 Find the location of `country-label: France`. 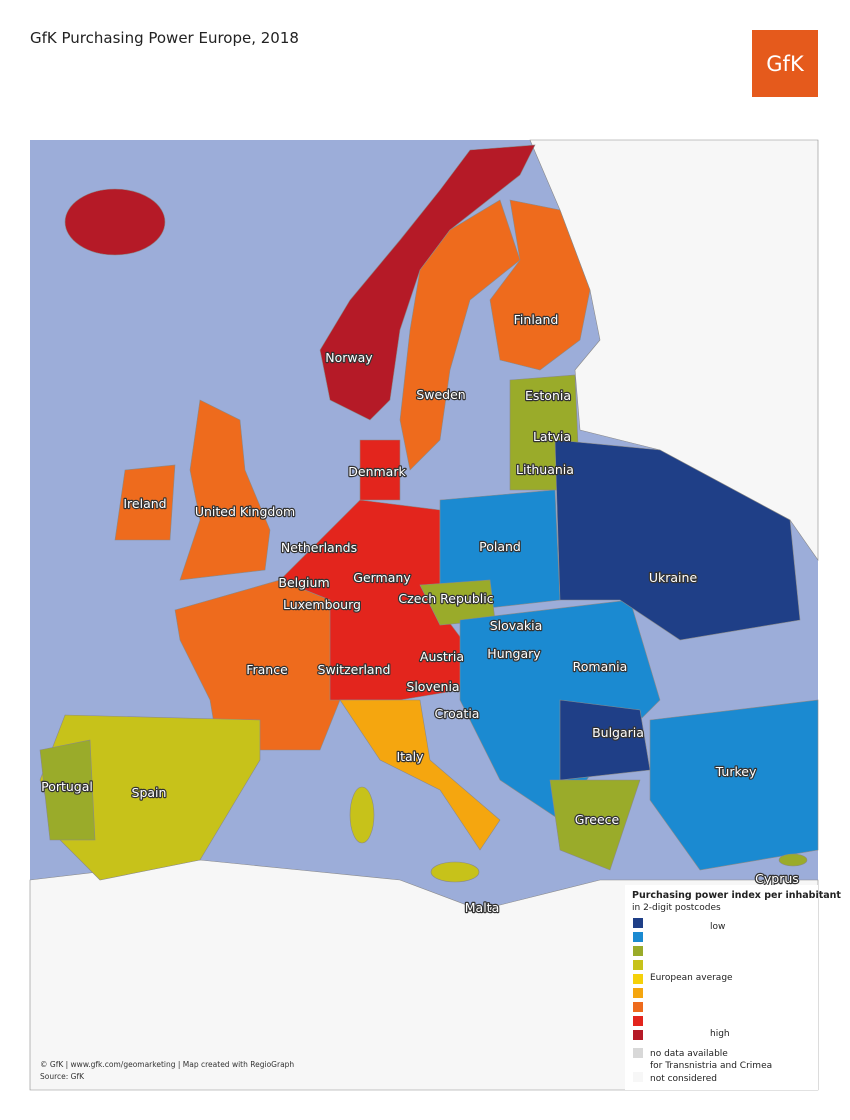

country-label: France is located at coordinates (267, 669).